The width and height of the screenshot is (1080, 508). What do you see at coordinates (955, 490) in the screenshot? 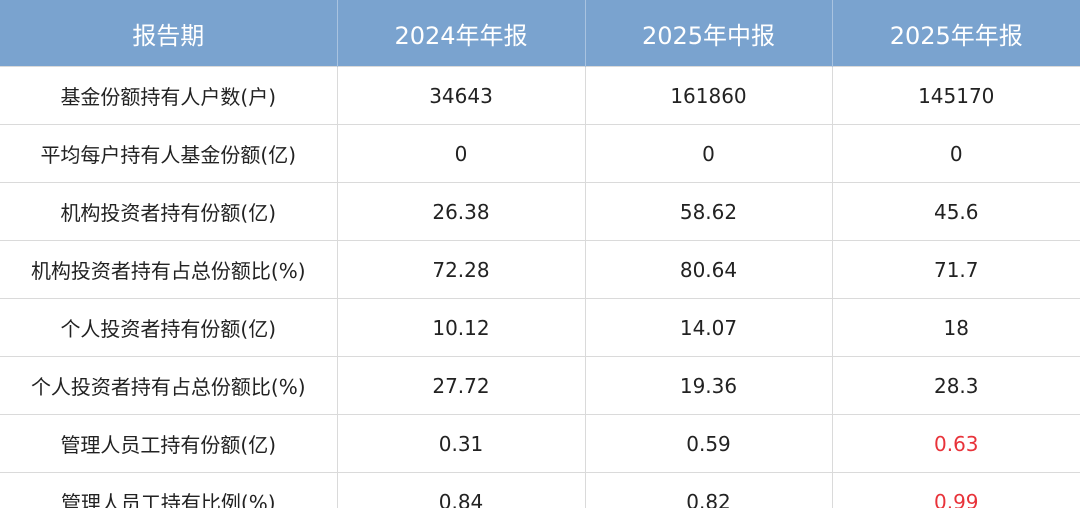
I see `value-cell: 0.99` at bounding box center [955, 490].